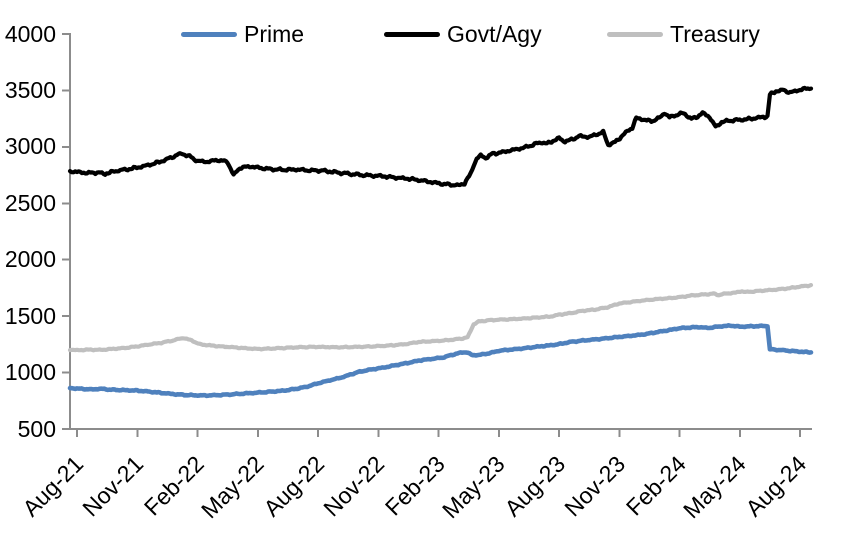  I want to click on y-tick-label: 3500, so click(30, 89).